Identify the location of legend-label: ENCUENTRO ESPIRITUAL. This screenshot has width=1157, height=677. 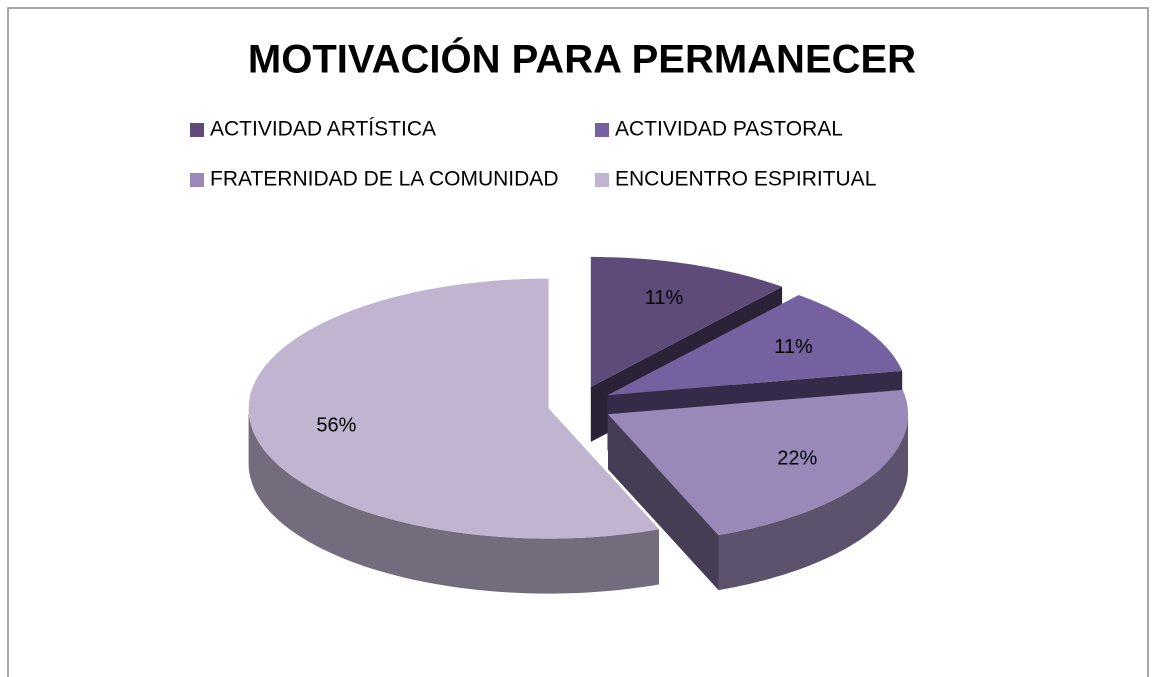
(745, 179).